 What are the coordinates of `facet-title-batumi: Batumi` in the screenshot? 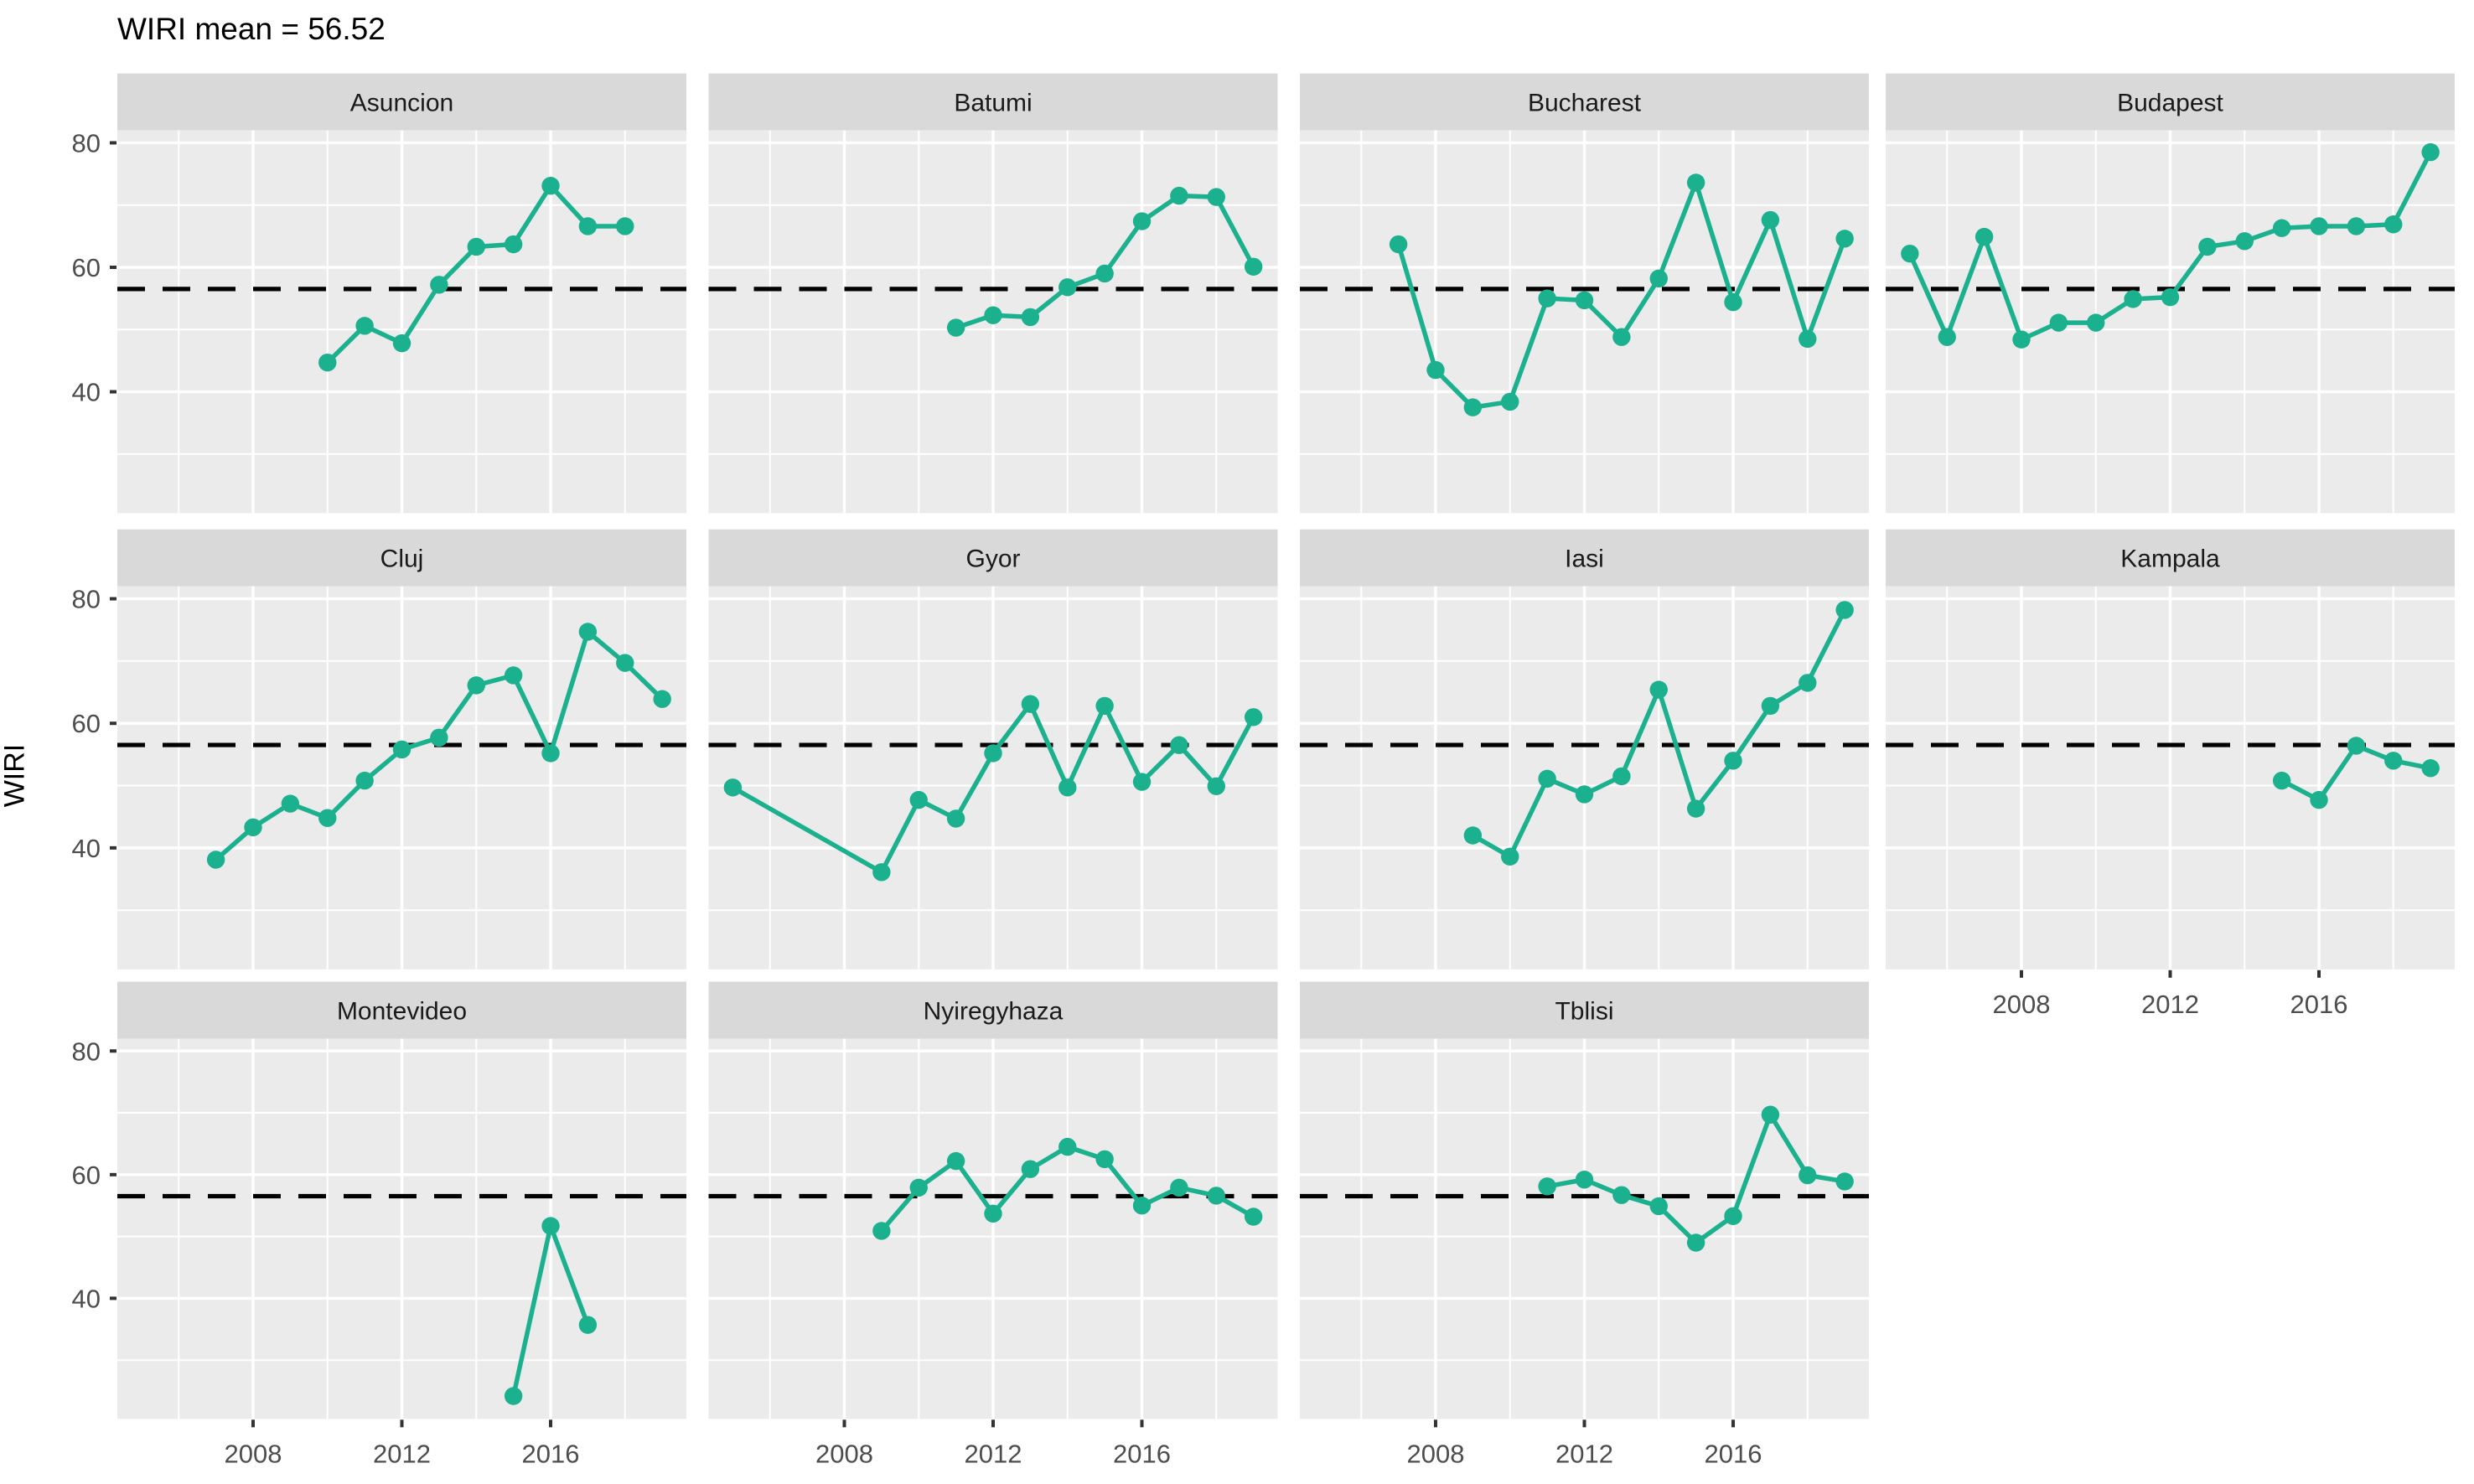 It's located at (993, 104).